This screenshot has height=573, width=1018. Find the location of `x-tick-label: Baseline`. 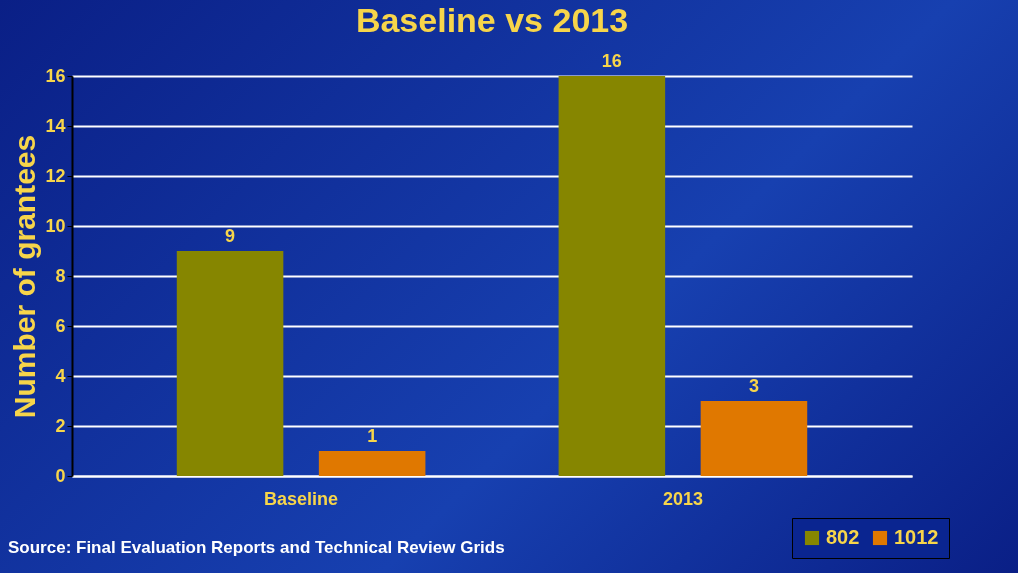

x-tick-label: Baseline is located at coordinates (301, 498).